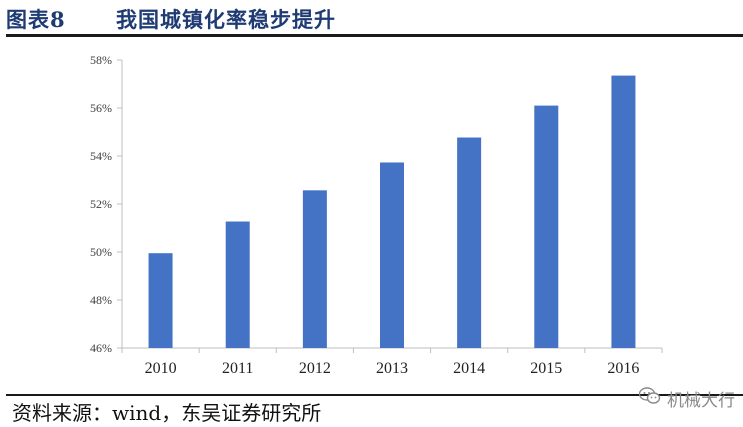  I want to click on bar-2010, so click(160, 300).